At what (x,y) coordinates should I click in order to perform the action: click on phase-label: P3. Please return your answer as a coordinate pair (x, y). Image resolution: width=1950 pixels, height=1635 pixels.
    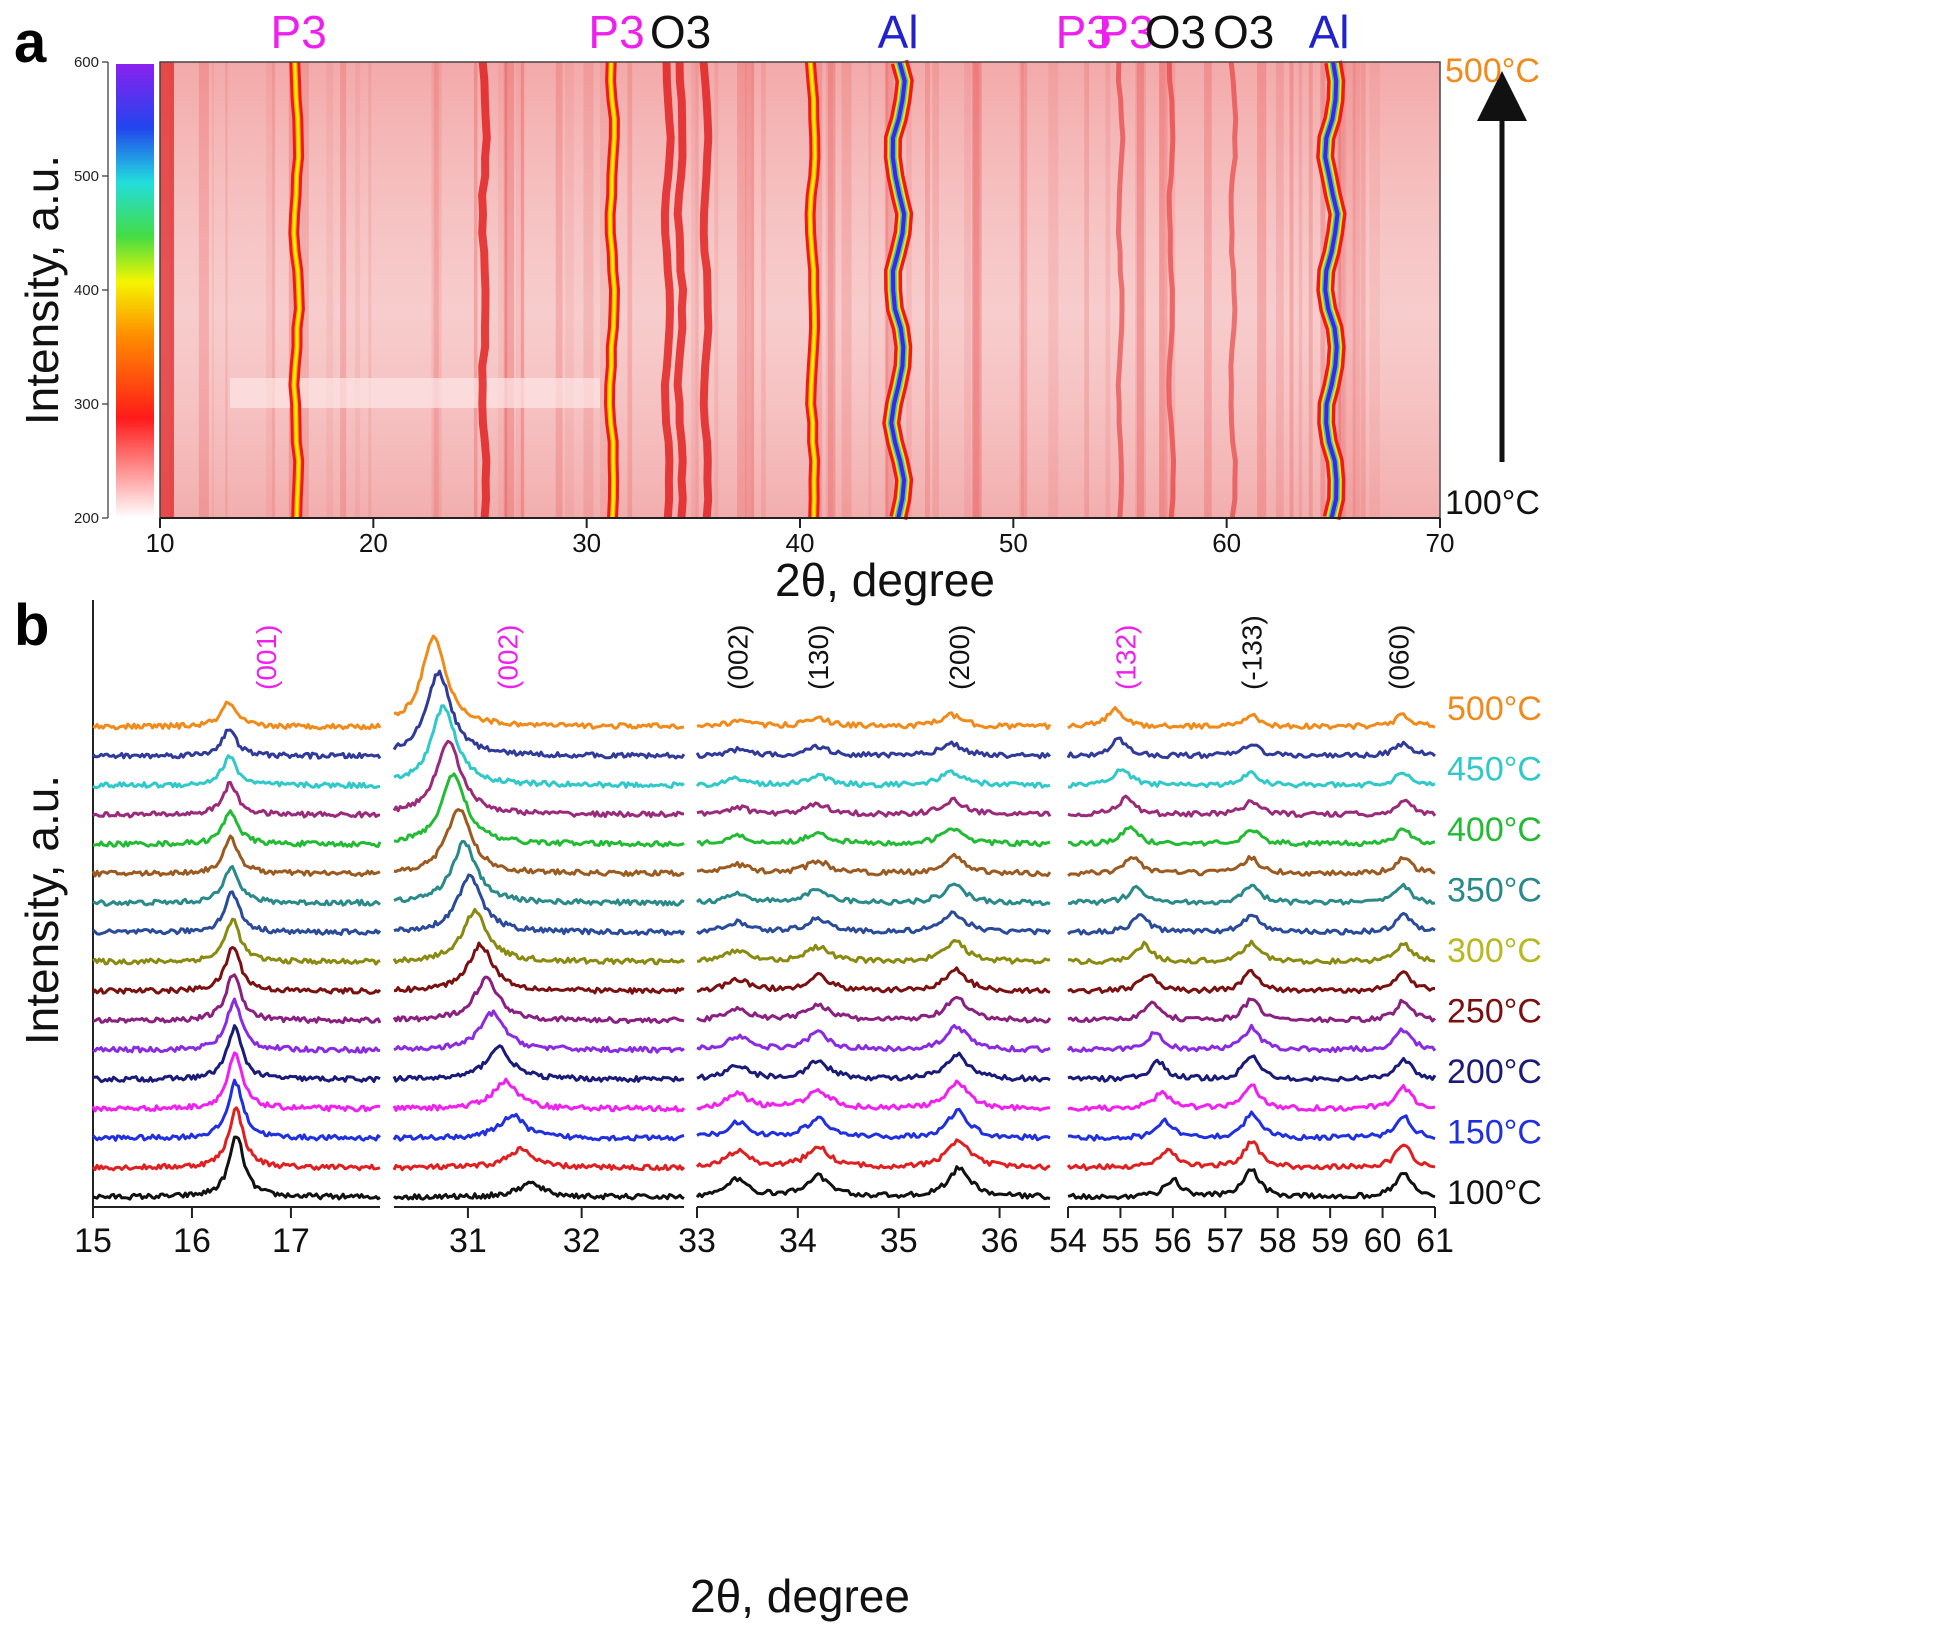
    Looking at the image, I should click on (1084, 32).